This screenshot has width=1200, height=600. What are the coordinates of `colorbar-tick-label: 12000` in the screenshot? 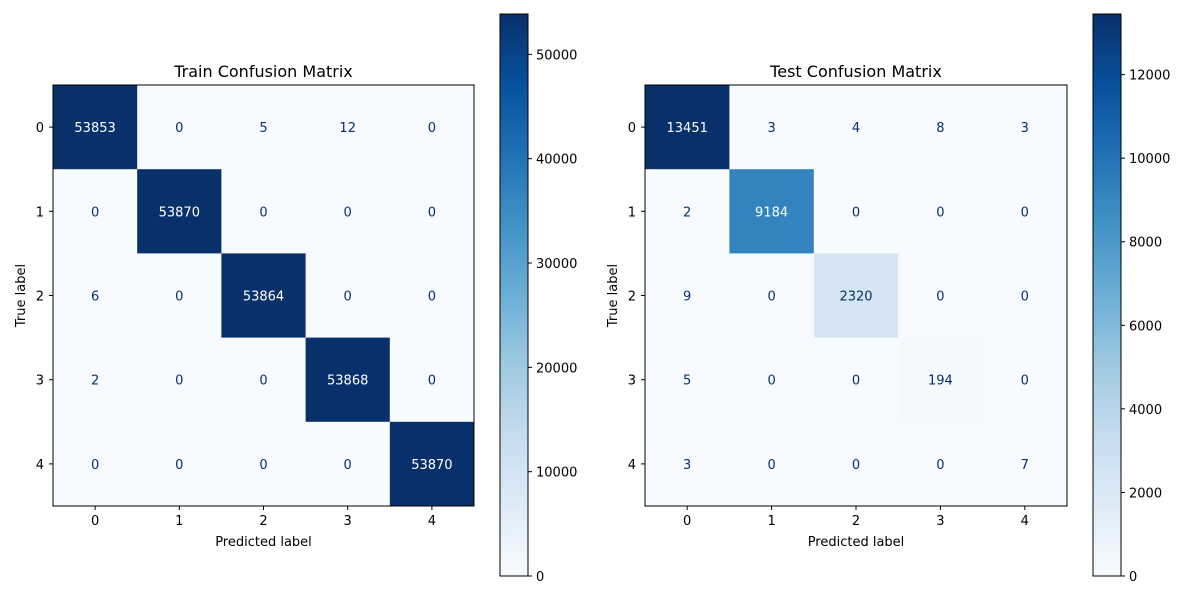 It's located at (1149, 76).